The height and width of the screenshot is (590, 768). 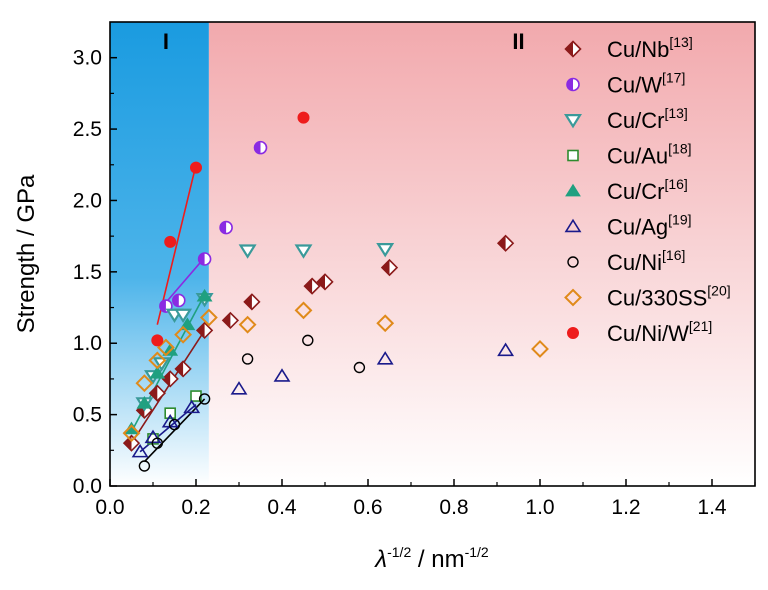 I want to click on x-axis-title-symbol: λ, so click(x=380, y=559).